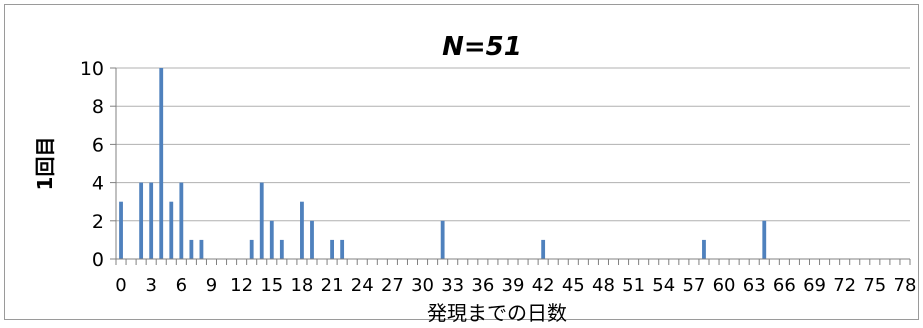  I want to click on chart-title: N=51, so click(482, 47).